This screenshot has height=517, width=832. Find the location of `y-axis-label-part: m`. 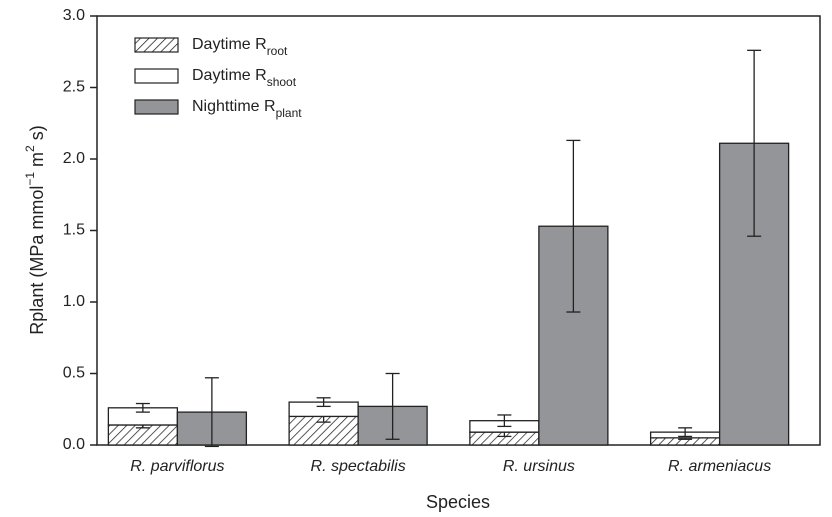

y-axis-label-part: m is located at coordinates (37, 162).